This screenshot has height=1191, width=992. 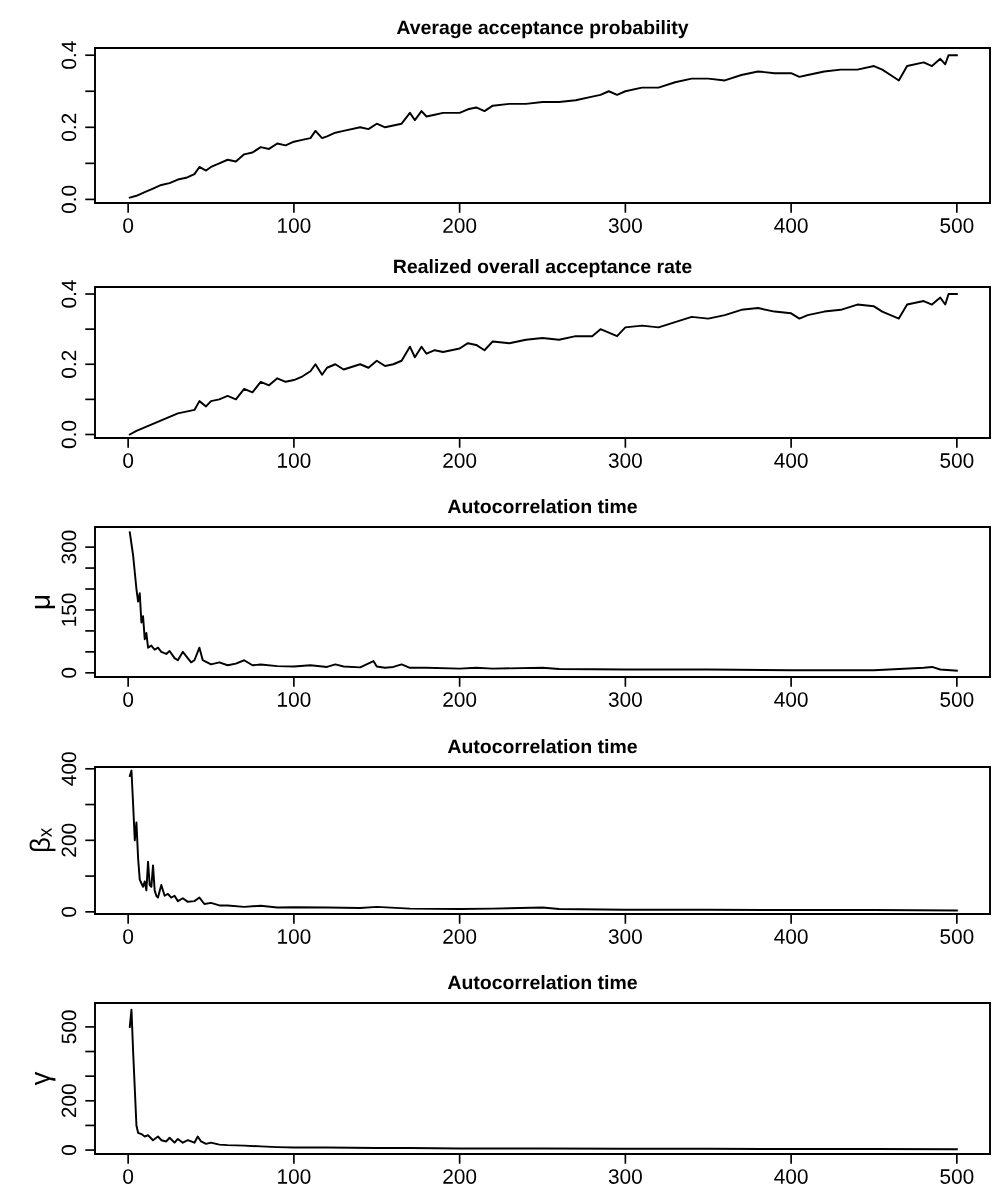 What do you see at coordinates (542, 29) in the screenshot?
I see `chart-title: Average acceptance probability` at bounding box center [542, 29].